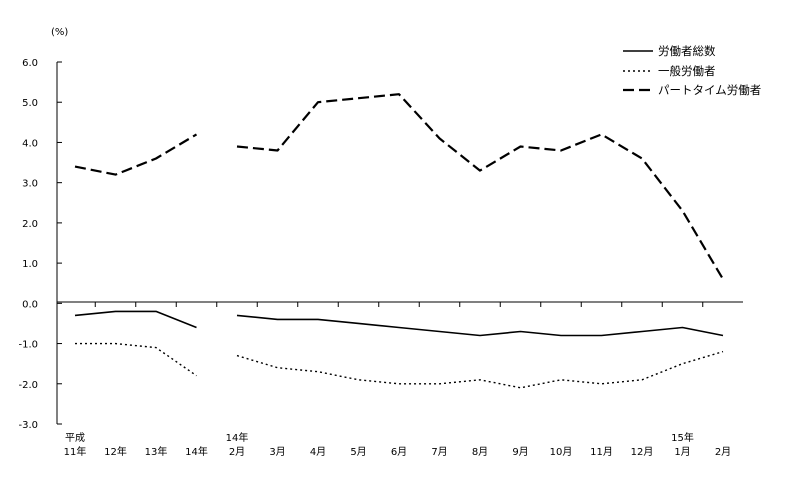 The image size is (810, 480). Describe the element at coordinates (682, 452) in the screenshot. I see `x-tick-label: 1月` at that location.